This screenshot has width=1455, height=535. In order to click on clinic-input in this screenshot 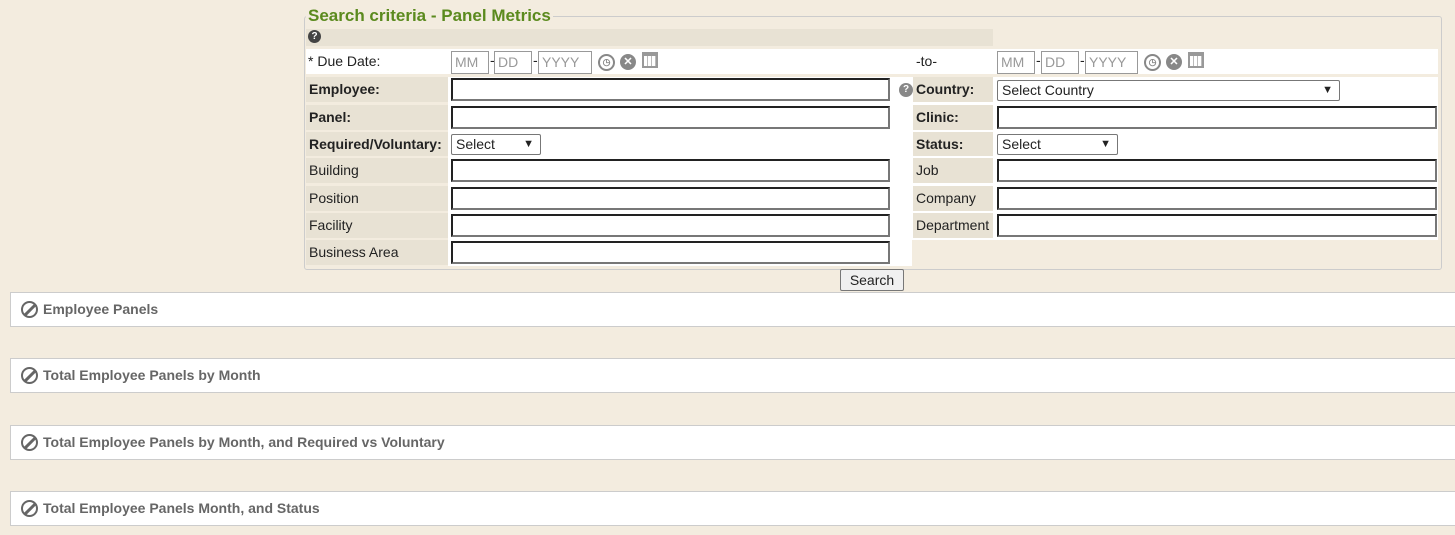, I will do `click(1217, 117)`.